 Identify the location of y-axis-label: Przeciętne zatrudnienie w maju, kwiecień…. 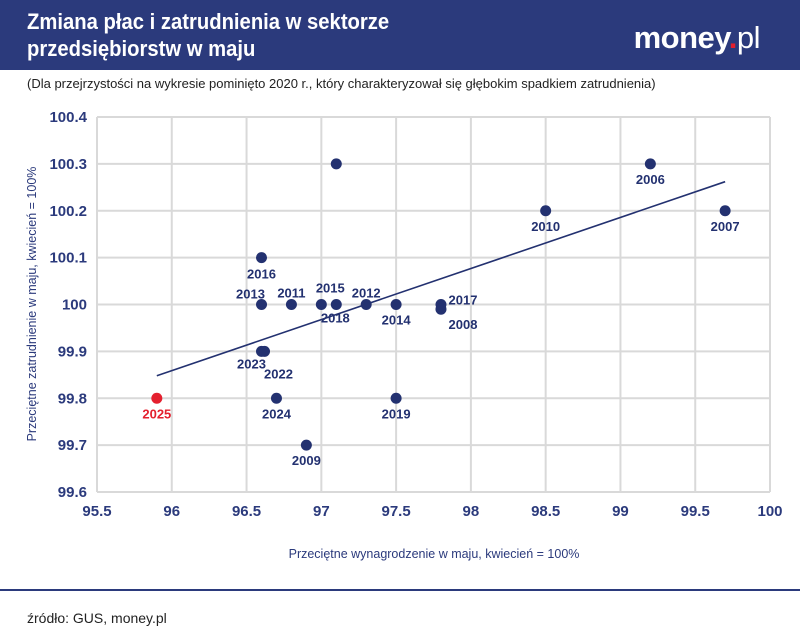
(32, 304).